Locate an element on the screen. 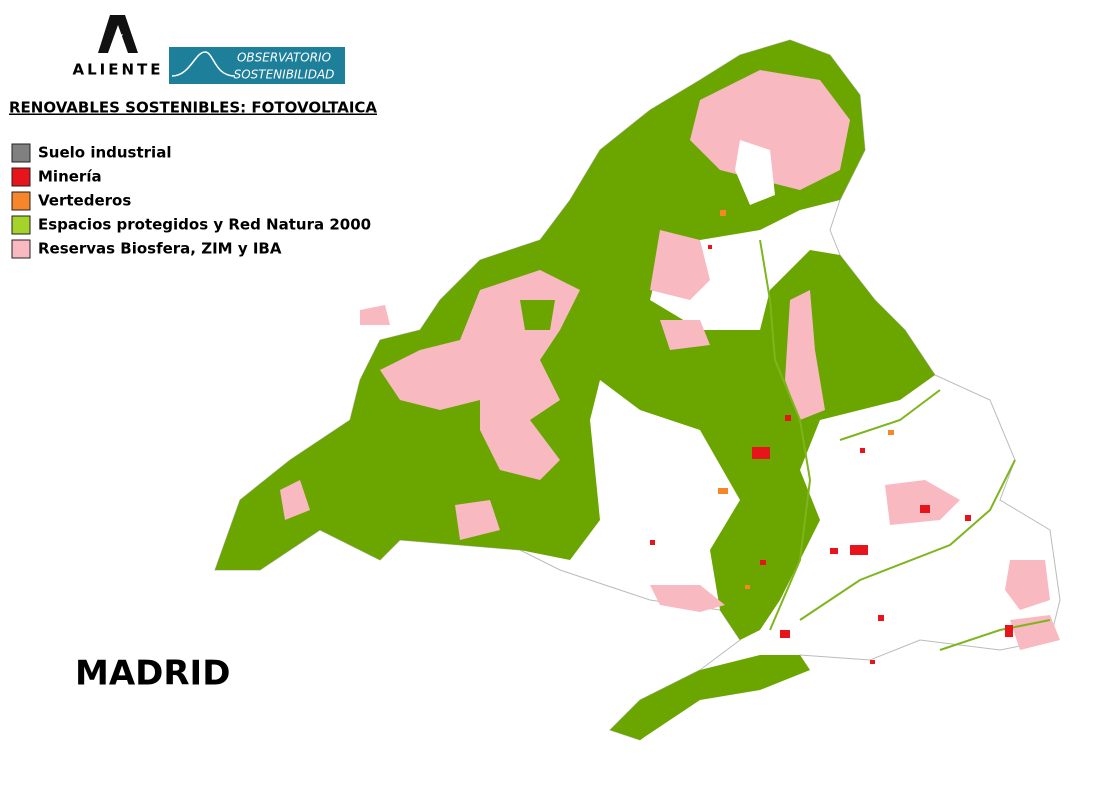  logo-name: ALIENTE is located at coordinates (117, 70).